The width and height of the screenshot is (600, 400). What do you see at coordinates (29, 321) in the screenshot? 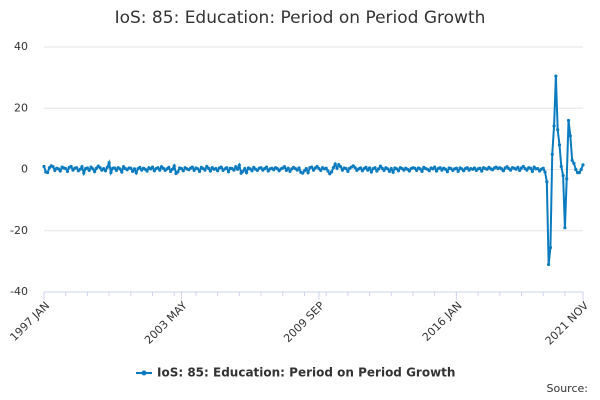
I see `x-tick-label: 1997 JAN` at bounding box center [29, 321].